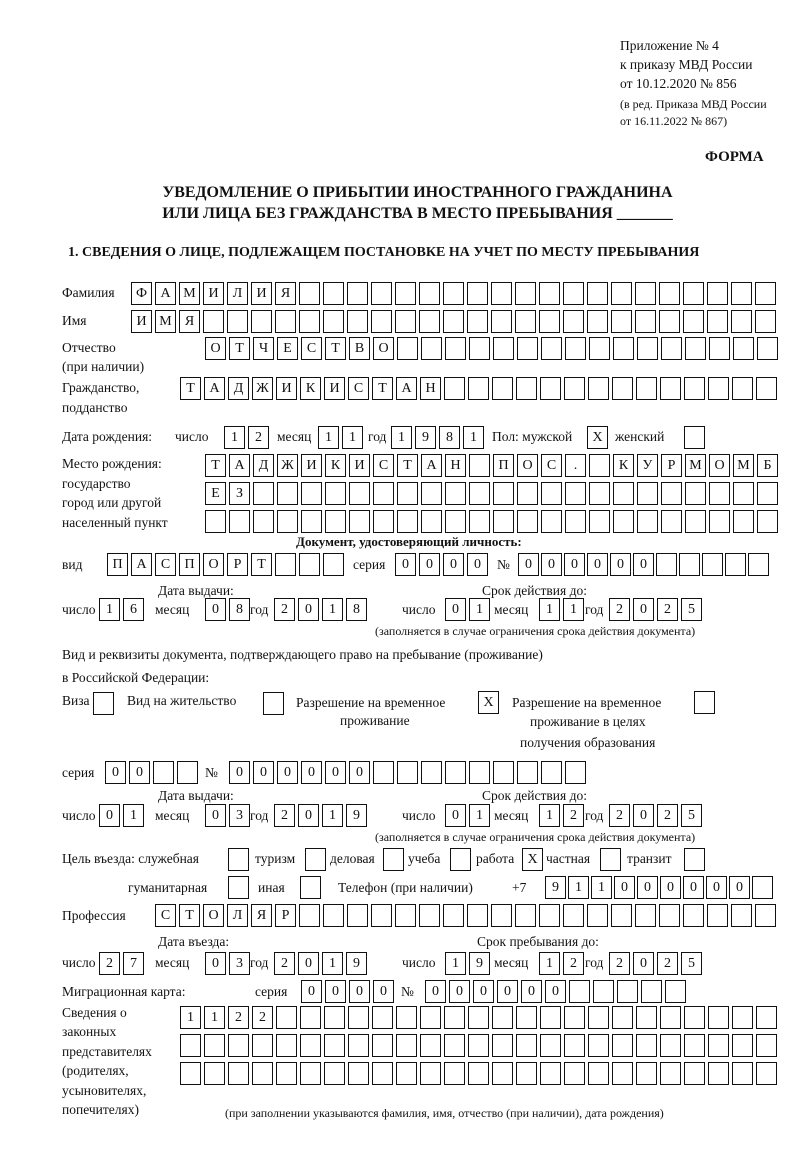 The image size is (800, 1163). Describe the element at coordinates (479, 963) in the screenshot. I see `char-cell: 9` at that location.